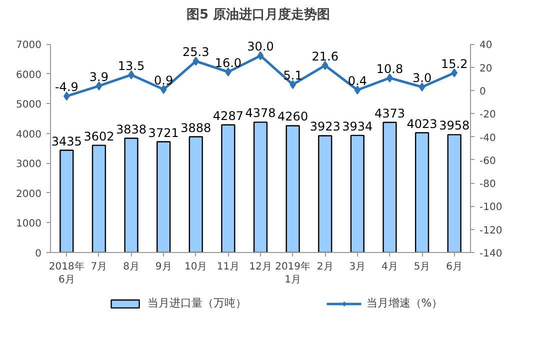  Describe the element at coordinates (260, 47) in the screenshot. I see `data-label: 30.0` at that location.